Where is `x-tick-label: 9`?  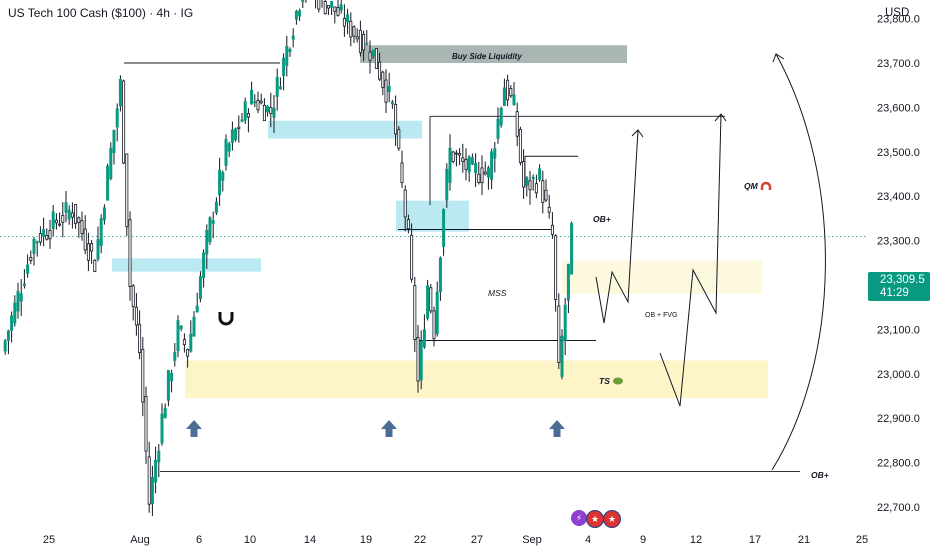 x-tick-label: 9 is located at coordinates (643, 540).